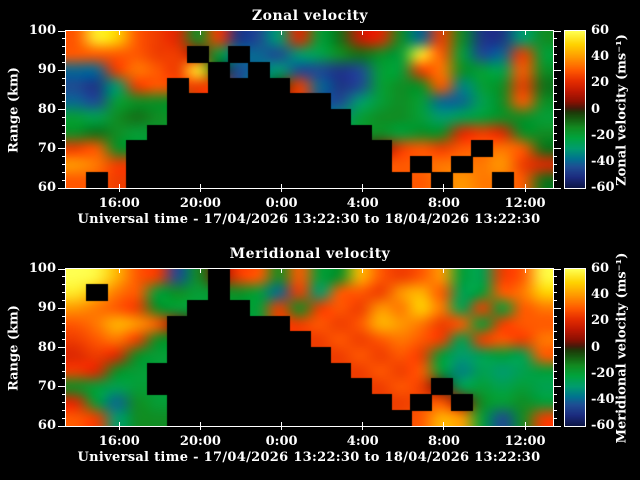 The image size is (640, 480). Describe the element at coordinates (42, 30) in the screenshot. I see `y-tick-label: 100` at that location.